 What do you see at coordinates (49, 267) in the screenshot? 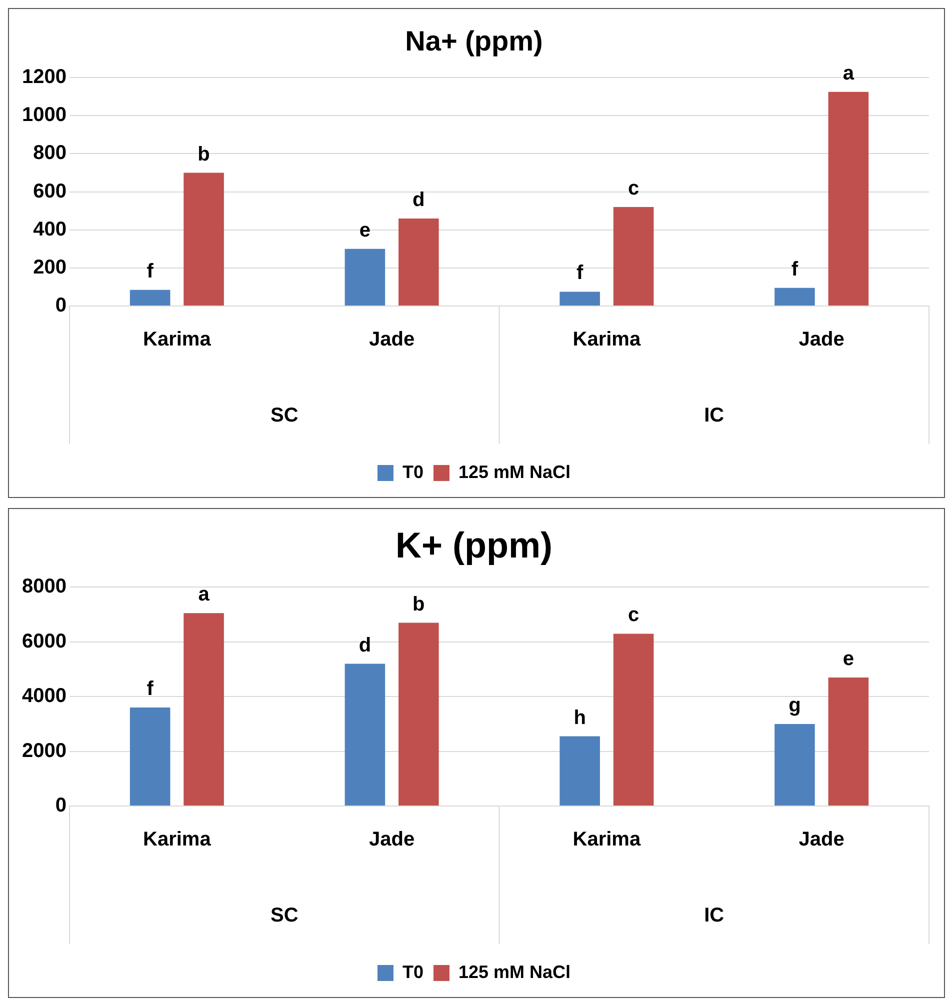
I see `y-tick-label: 200` at bounding box center [49, 267].